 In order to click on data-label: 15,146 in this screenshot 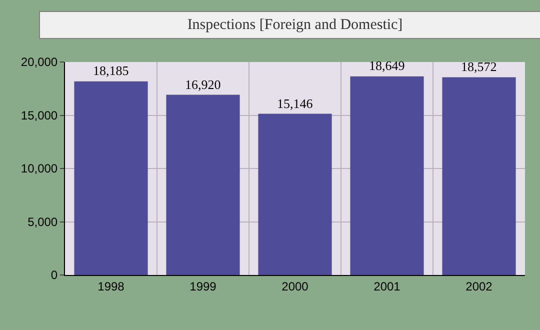, I will do `click(295, 103)`.